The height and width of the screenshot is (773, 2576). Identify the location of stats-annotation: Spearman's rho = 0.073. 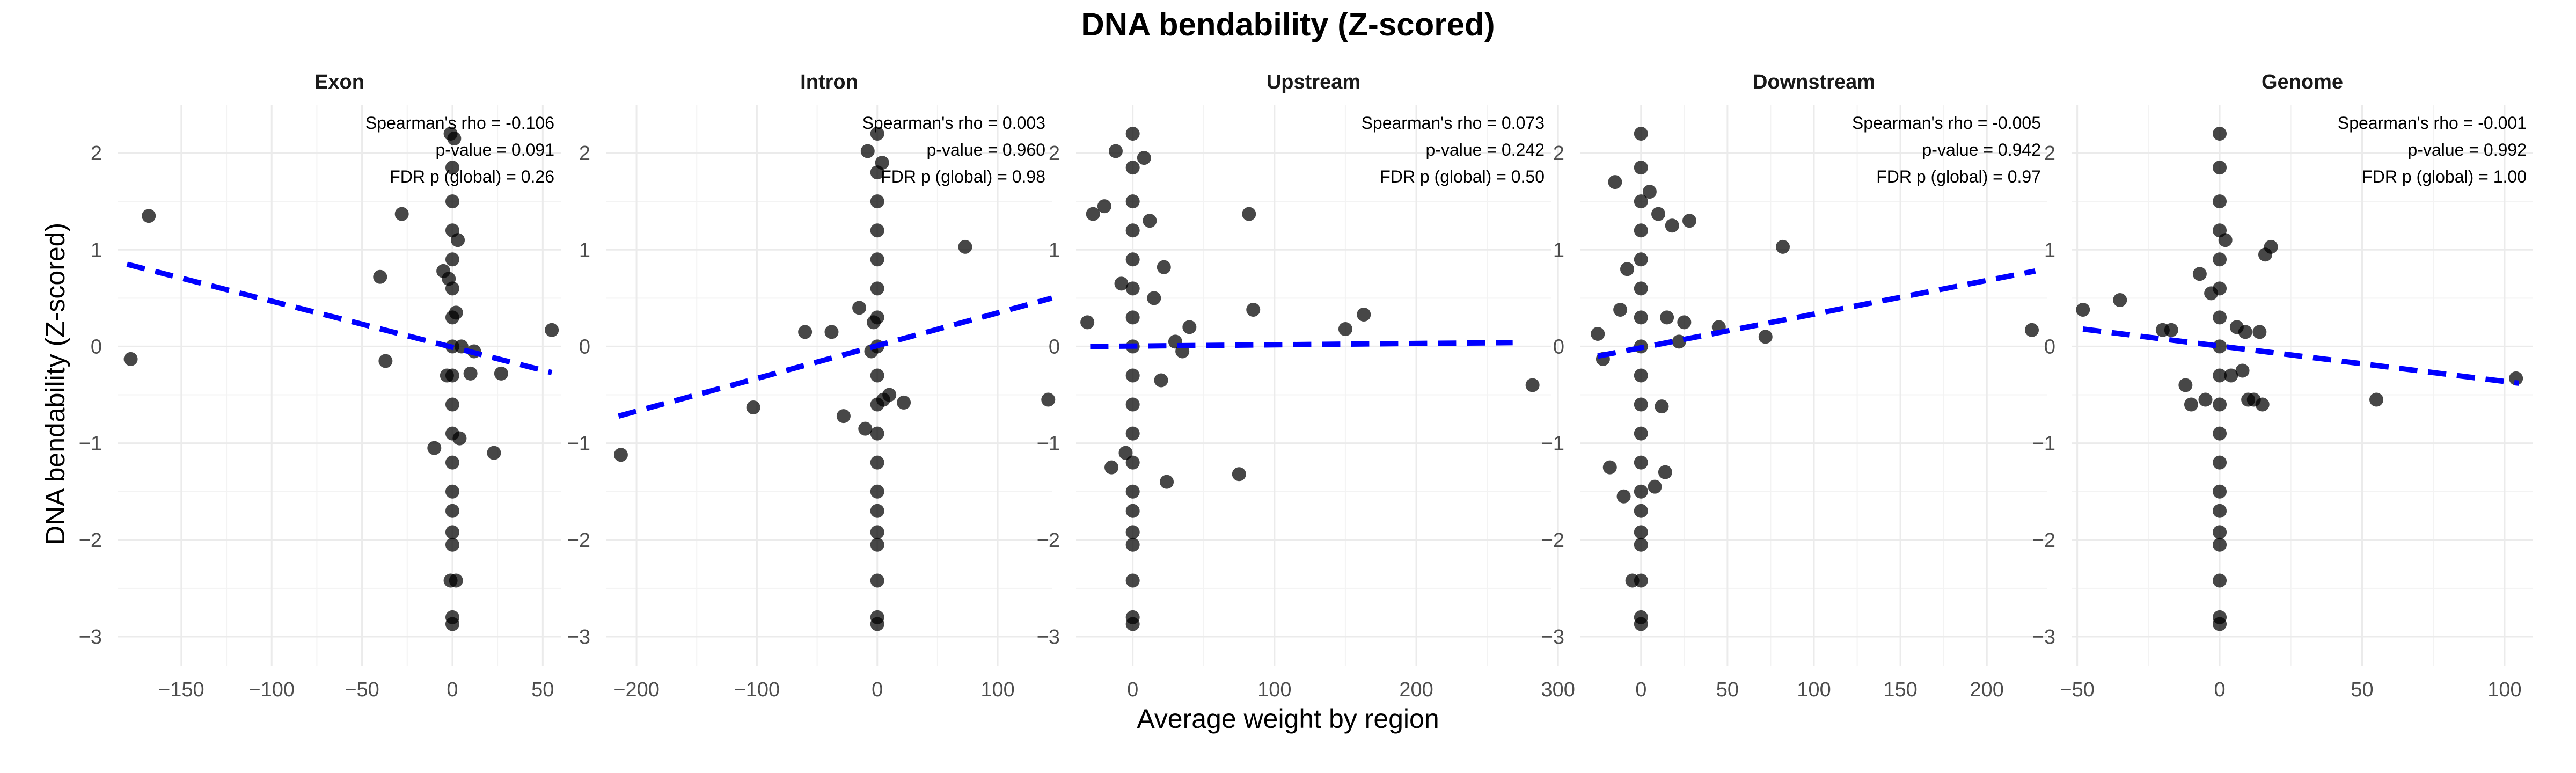
(1453, 123).